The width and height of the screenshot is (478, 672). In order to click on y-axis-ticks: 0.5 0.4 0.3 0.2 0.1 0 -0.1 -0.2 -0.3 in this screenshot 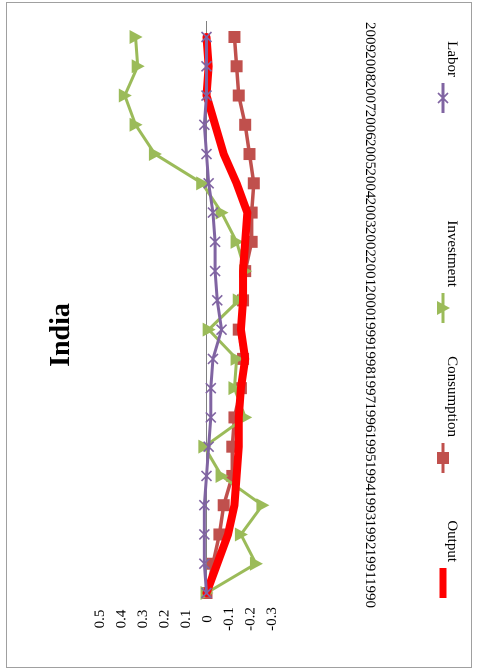, I will do `click(186, 619)`.